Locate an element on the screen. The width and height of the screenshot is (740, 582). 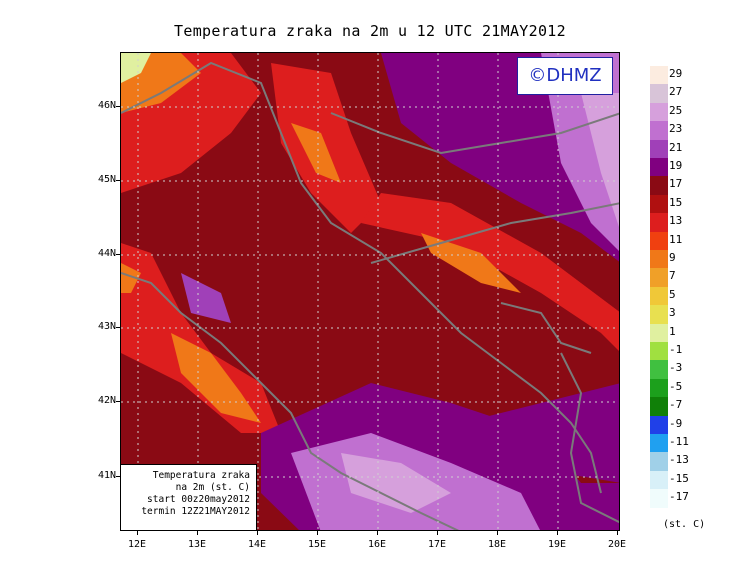
legend-label: -5 is located at coordinates (676, 386).